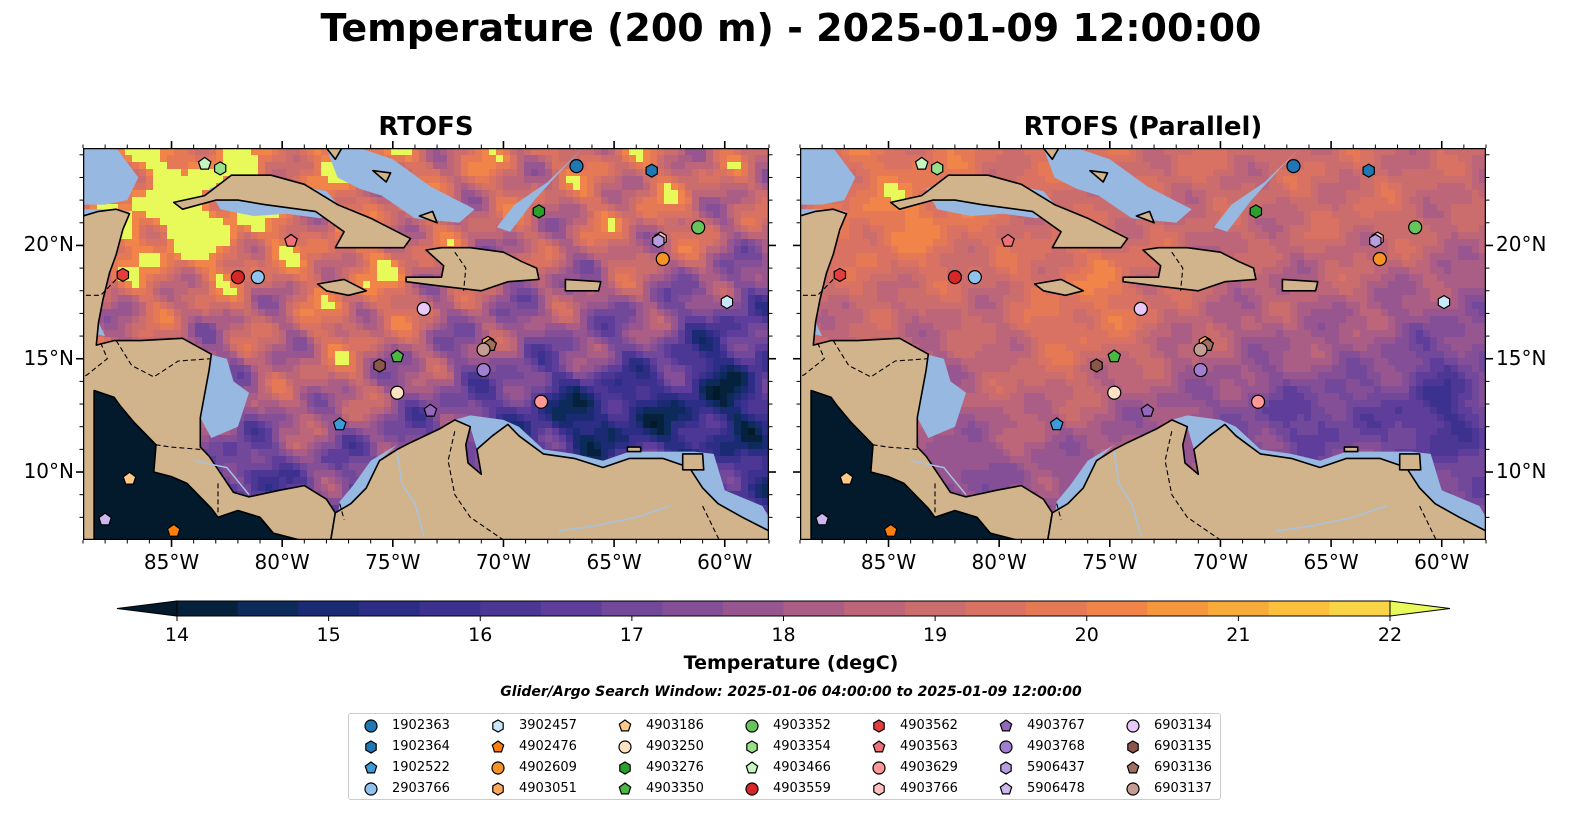 This screenshot has height=827, width=1582. Describe the element at coordinates (658, 241) in the screenshot. I see `float-5906437-marker` at that location.